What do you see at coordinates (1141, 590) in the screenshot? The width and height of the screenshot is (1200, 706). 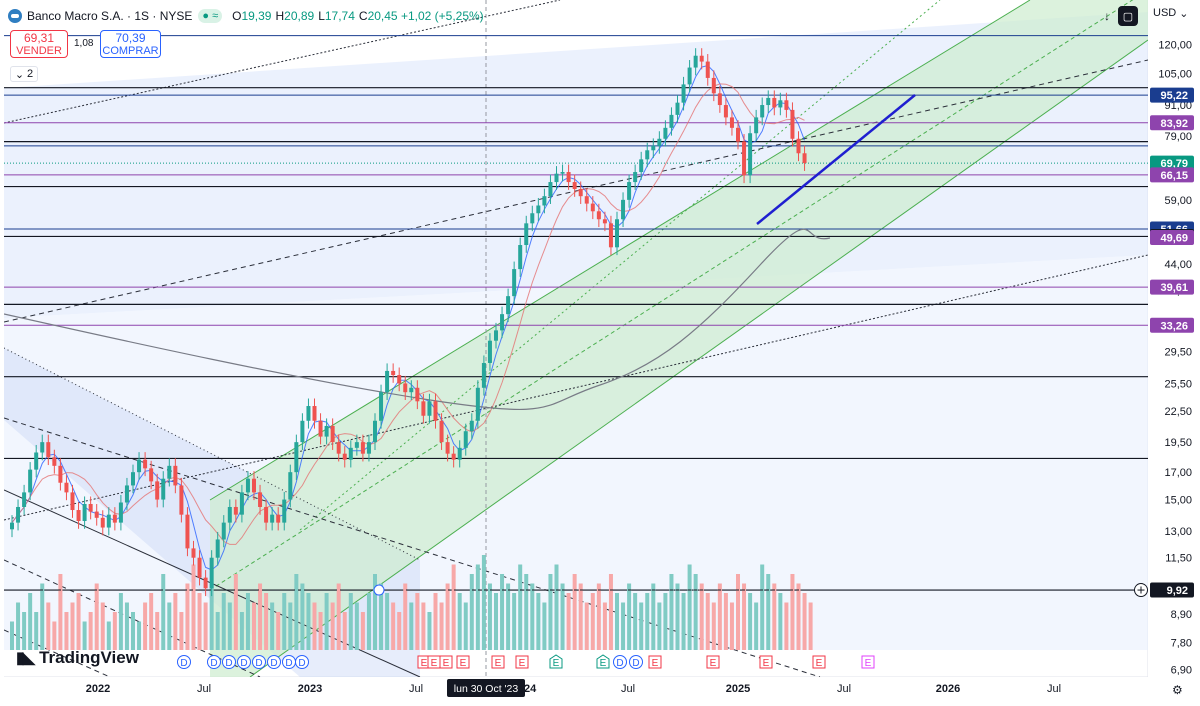 I see `add-alert-icon` at bounding box center [1141, 590].